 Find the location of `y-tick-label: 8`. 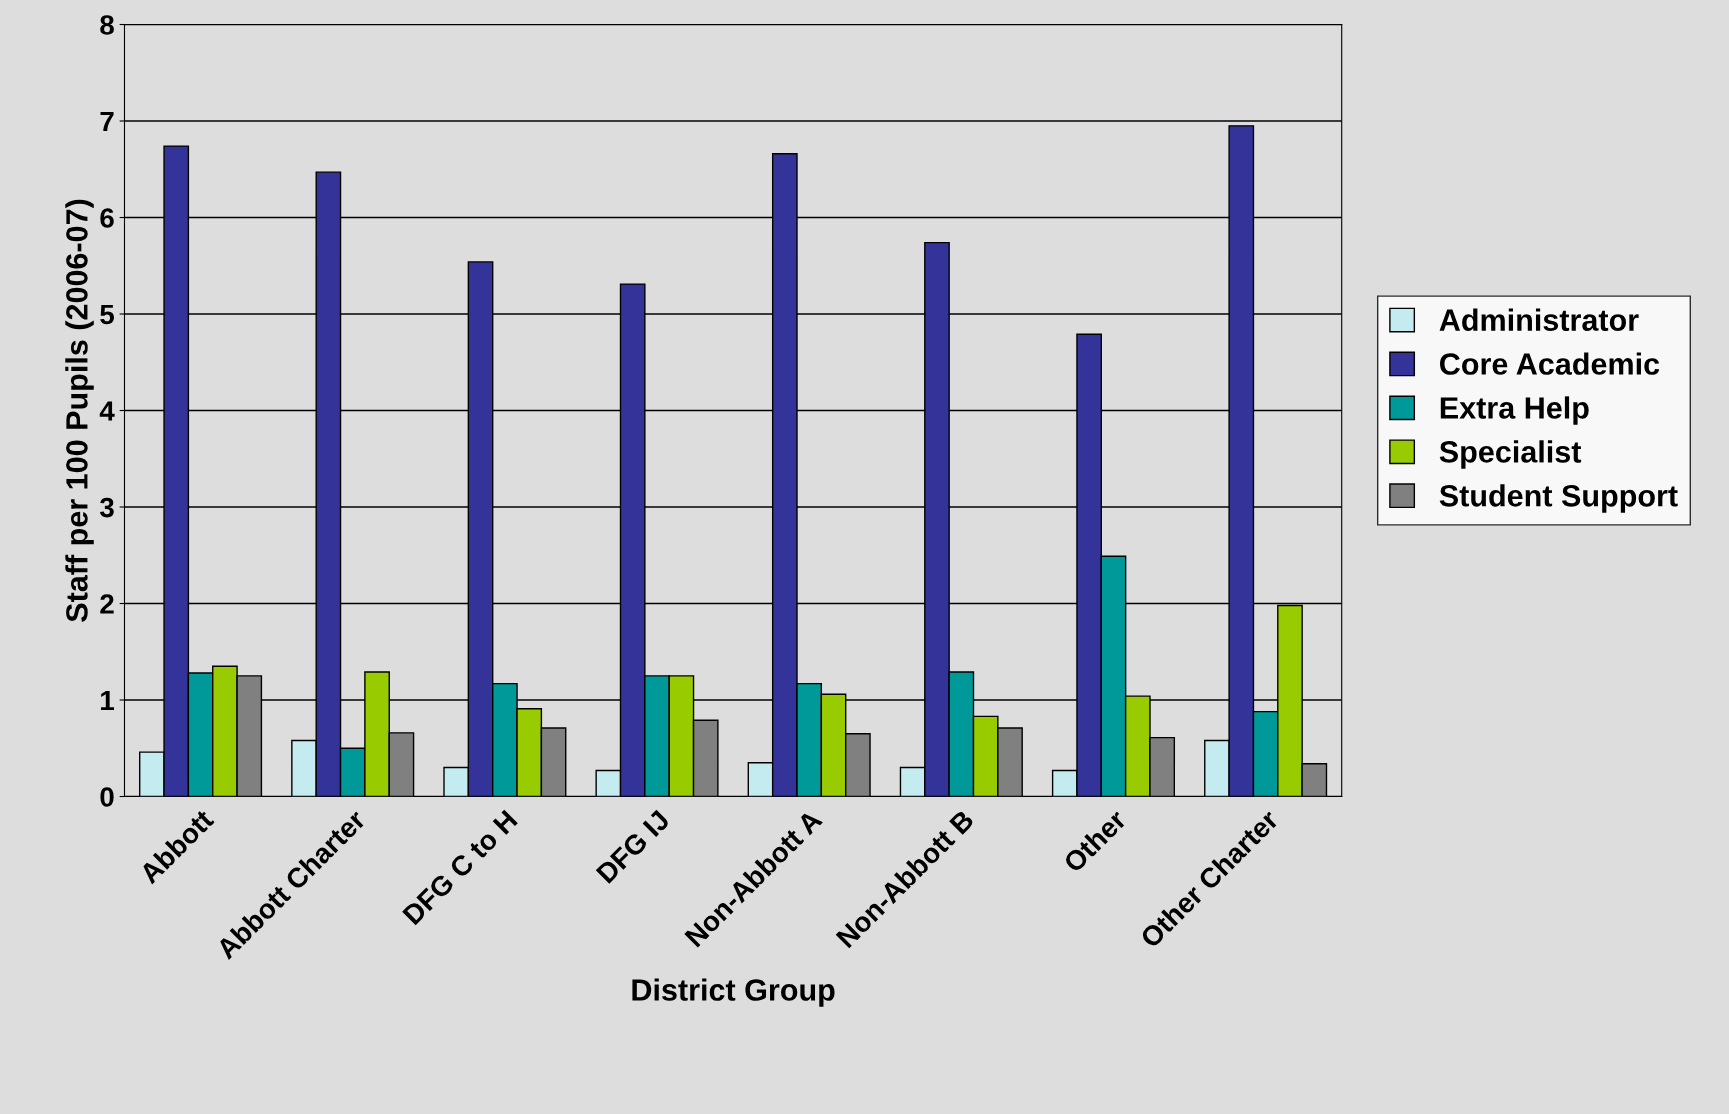

y-tick-label: 8 is located at coordinates (107, 25).